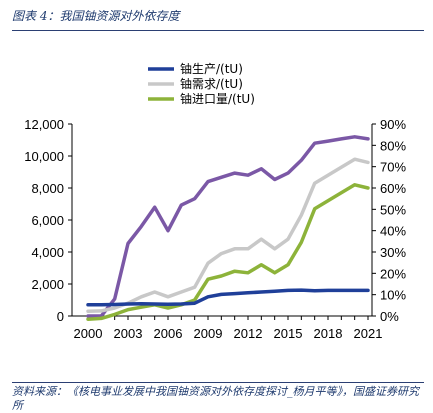 The width and height of the screenshot is (433, 413). What do you see at coordinates (211, 84) in the screenshot?
I see `legend-label-1: 铀需求/(tU)` at bounding box center [211, 84].